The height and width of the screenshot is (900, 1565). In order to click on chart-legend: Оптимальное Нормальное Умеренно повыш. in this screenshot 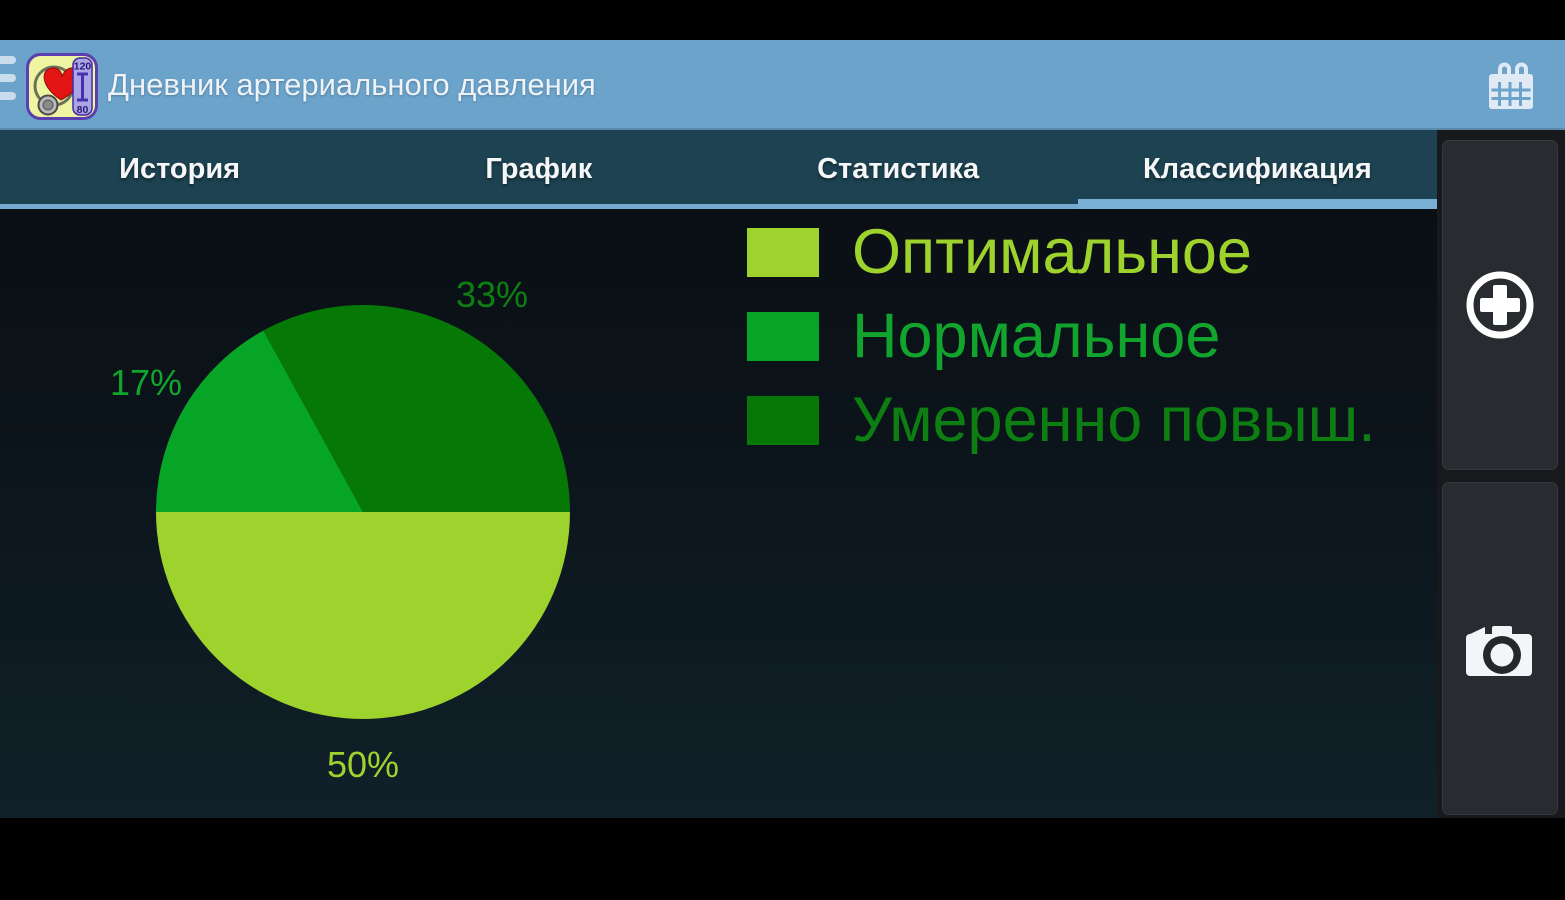, I will do `click(1061, 350)`.